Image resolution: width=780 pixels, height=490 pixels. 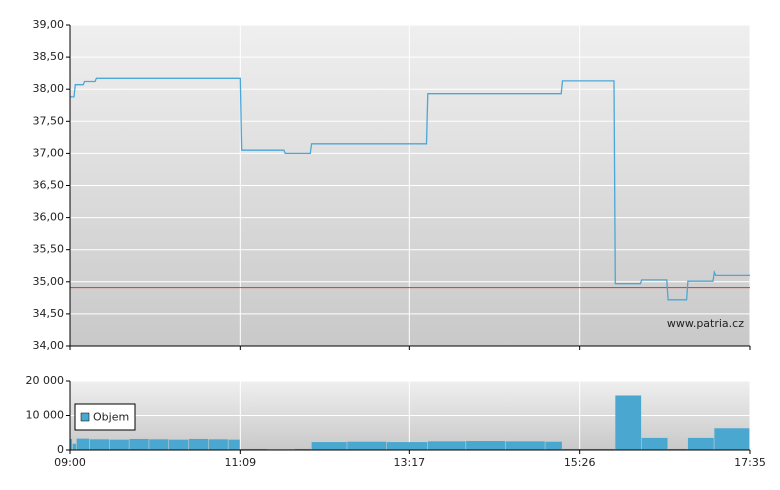 What do you see at coordinates (409, 462) in the screenshot?
I see `x-tick-label: 13:17` at bounding box center [409, 462].